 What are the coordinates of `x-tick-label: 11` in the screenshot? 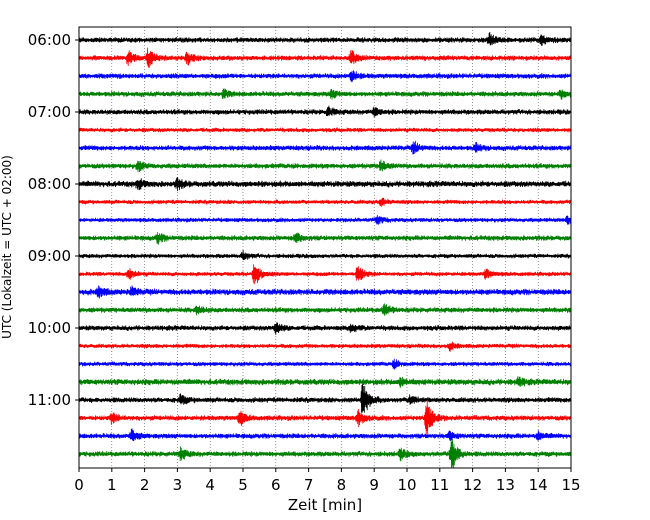 It's located at (439, 485).